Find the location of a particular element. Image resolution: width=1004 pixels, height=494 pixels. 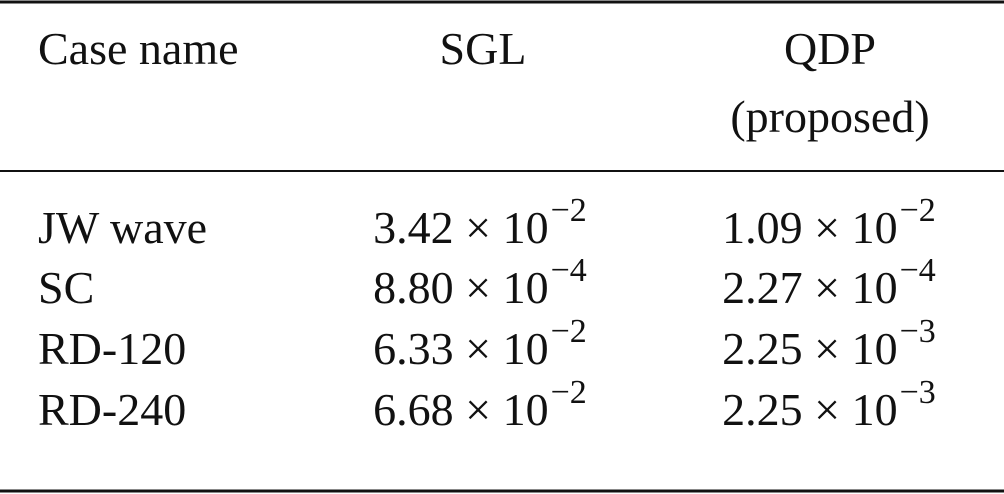

header-cell: QDP is located at coordinates (830, 48).